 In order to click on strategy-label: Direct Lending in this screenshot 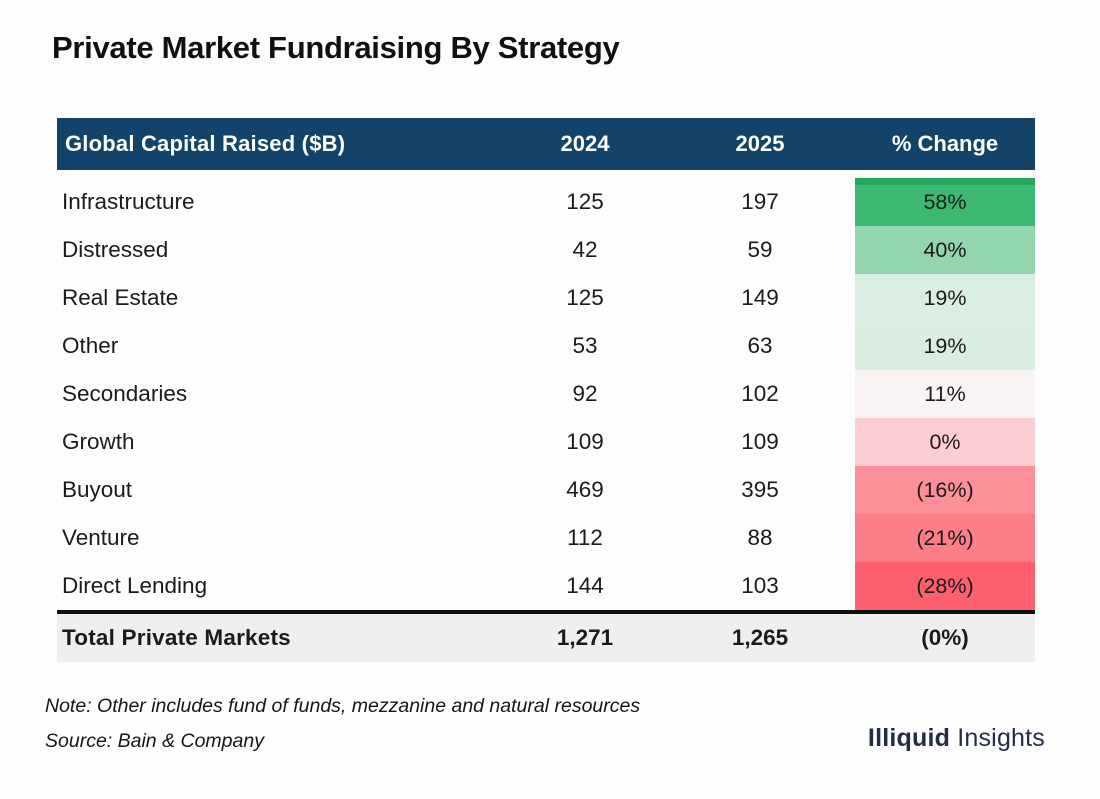, I will do `click(135, 585)`.